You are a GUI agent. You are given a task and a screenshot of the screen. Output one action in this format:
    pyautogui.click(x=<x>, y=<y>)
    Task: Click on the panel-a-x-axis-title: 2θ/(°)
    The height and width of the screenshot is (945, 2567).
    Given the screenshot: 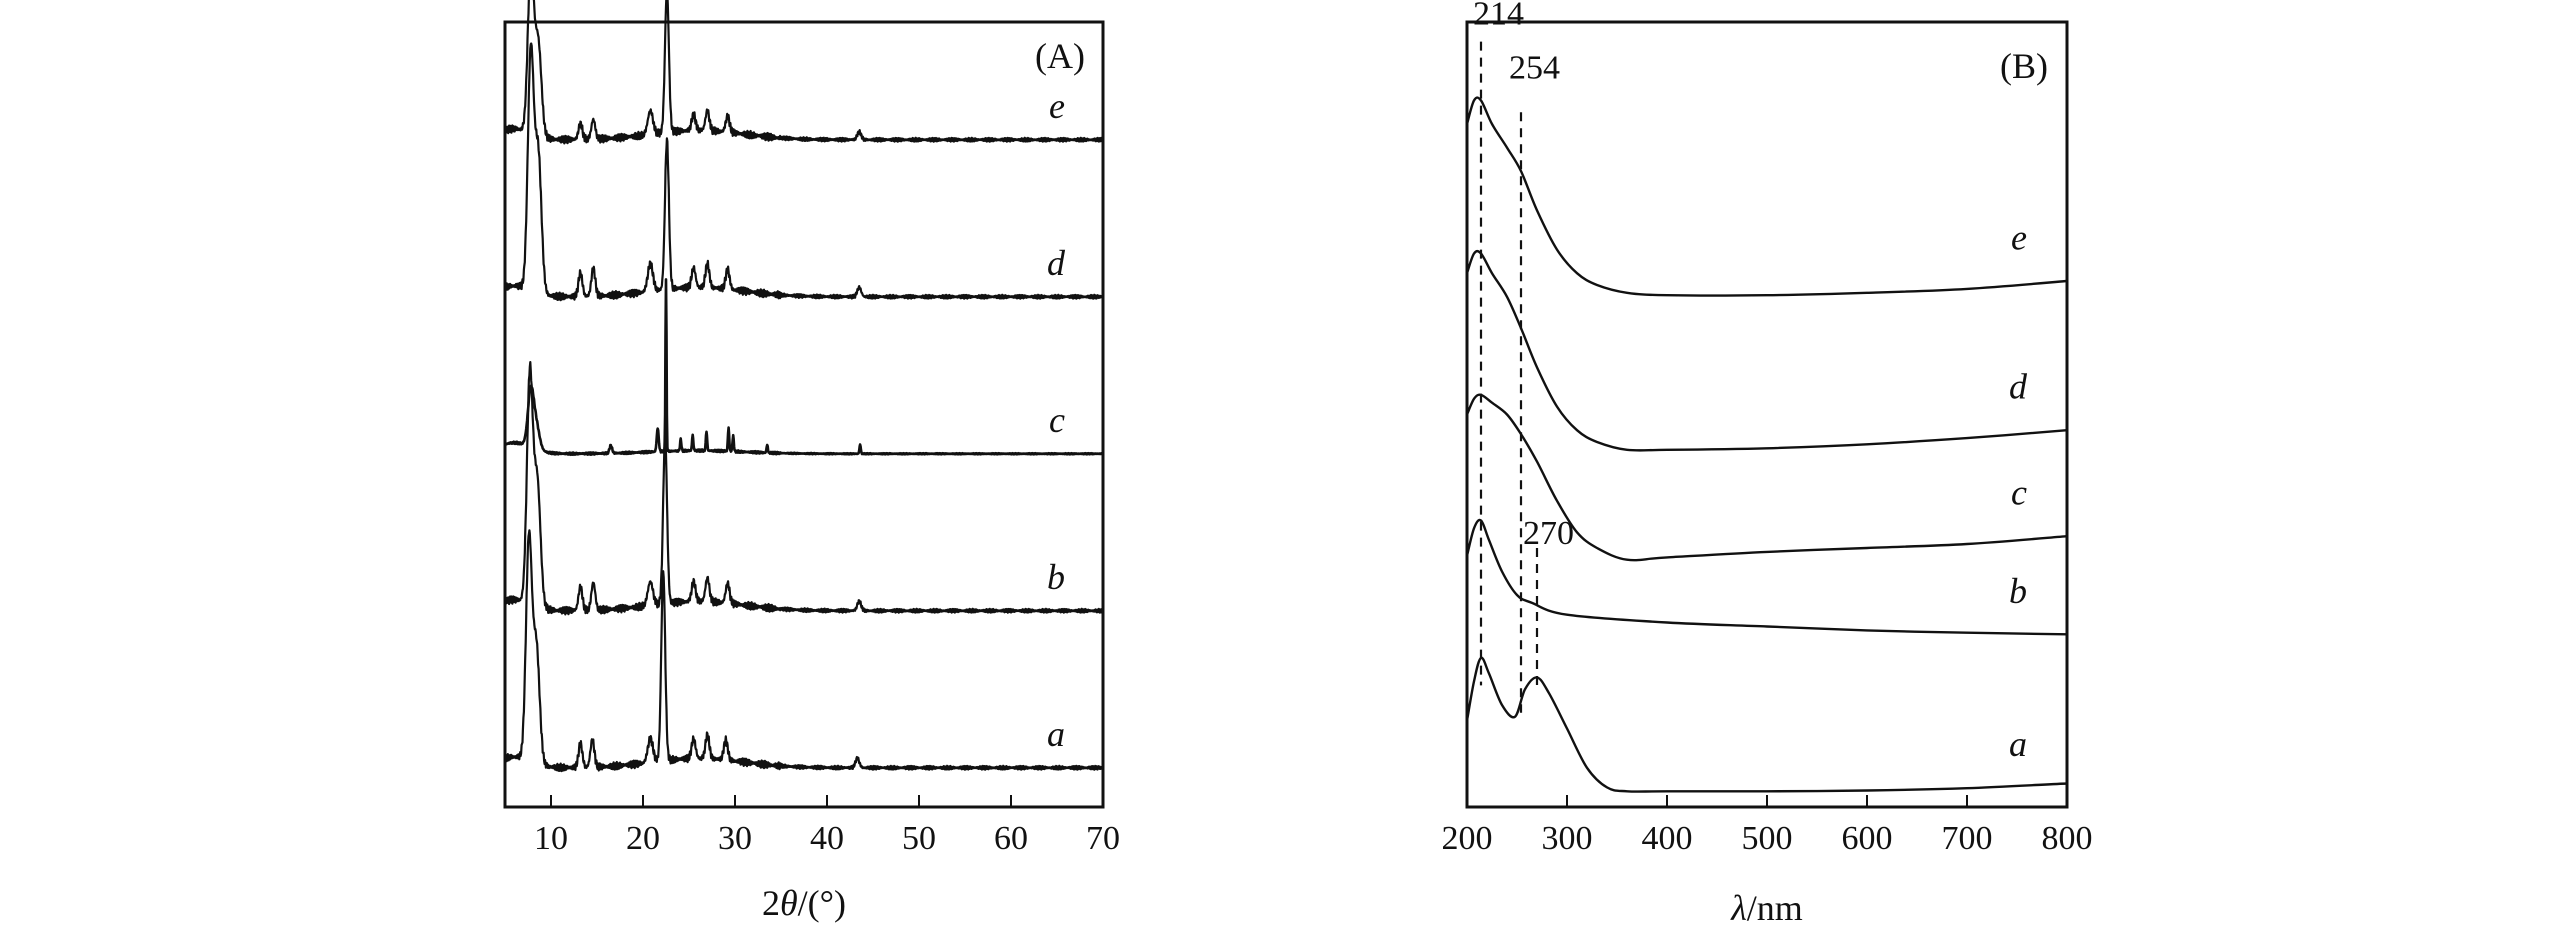 What is the action you would take?
    pyautogui.click(x=804, y=903)
    